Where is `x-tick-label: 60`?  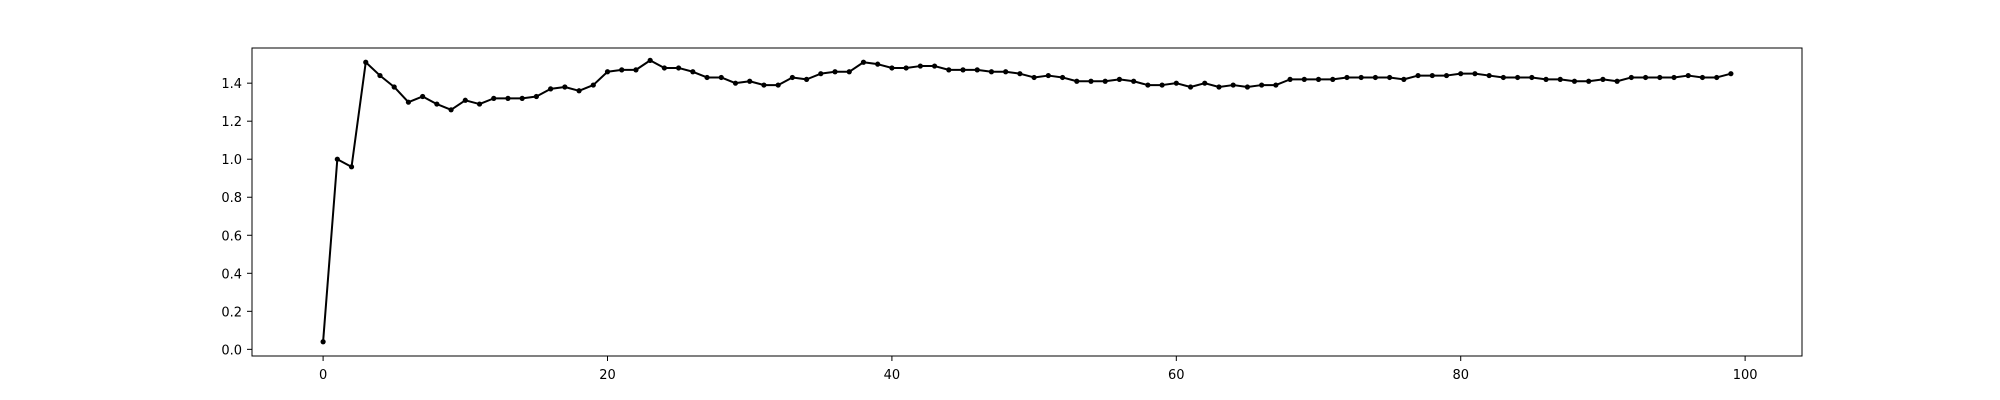 x-tick-label: 60 is located at coordinates (1176, 375).